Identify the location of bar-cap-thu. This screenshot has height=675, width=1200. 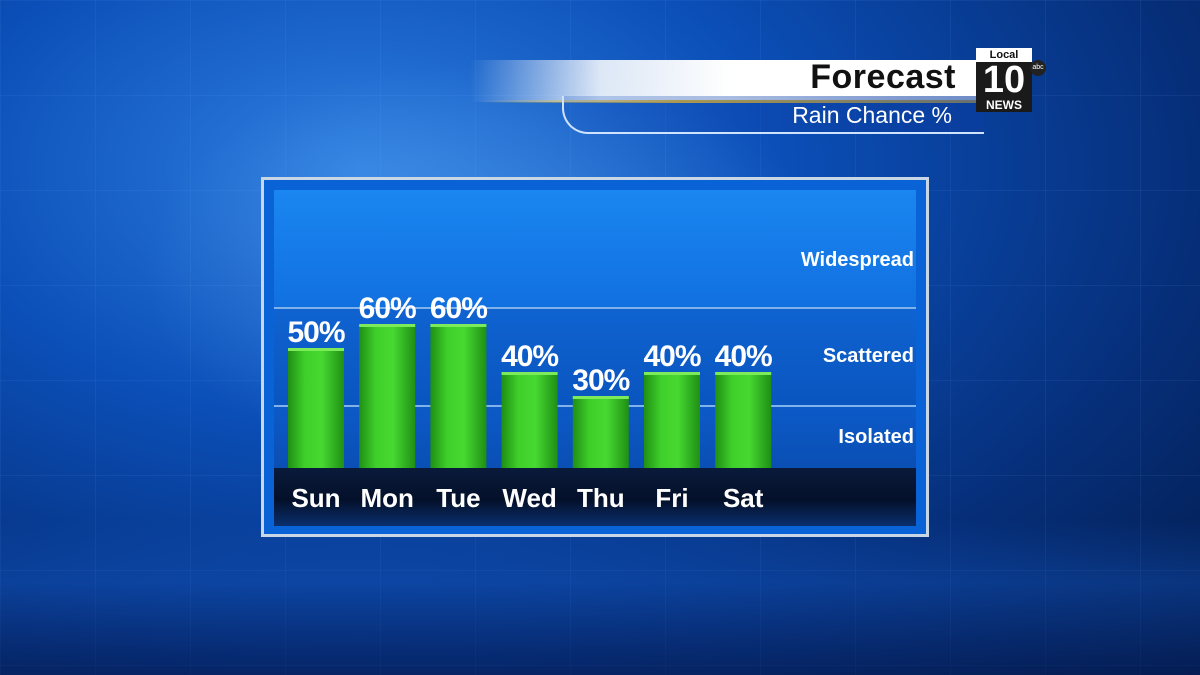
(600, 397).